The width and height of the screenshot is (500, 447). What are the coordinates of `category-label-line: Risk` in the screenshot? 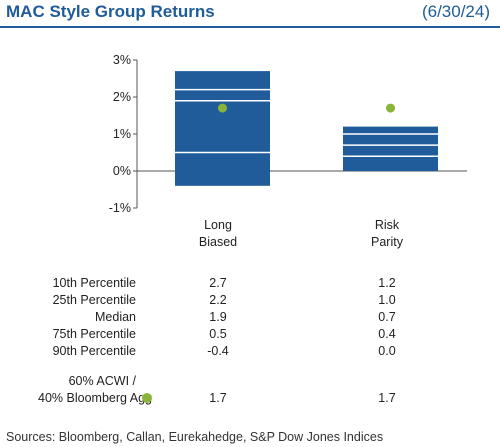 It's located at (387, 225).